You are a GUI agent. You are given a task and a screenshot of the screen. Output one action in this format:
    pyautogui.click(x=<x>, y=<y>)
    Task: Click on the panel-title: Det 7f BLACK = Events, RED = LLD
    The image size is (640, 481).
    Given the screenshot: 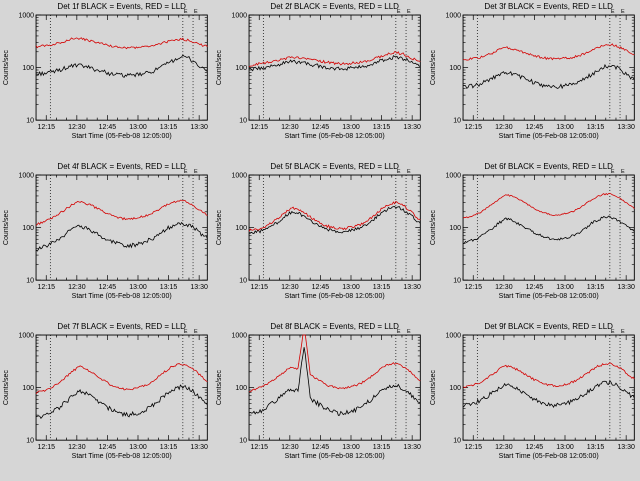 What is the action you would take?
    pyautogui.click(x=121, y=326)
    